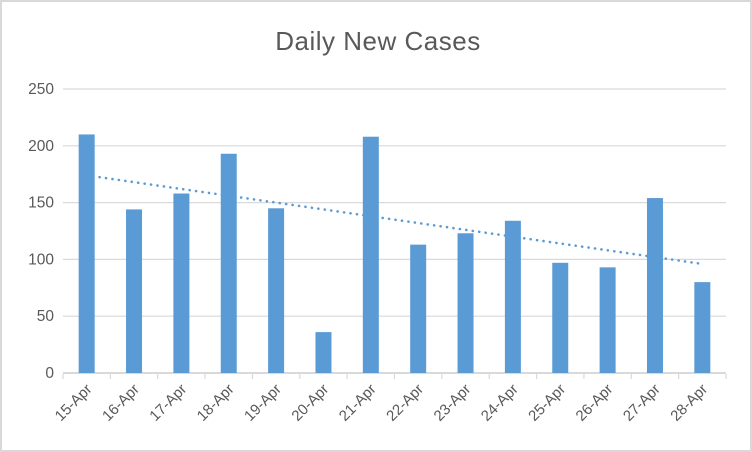  I want to click on y-axis-tick-label: 50, so click(46, 316).